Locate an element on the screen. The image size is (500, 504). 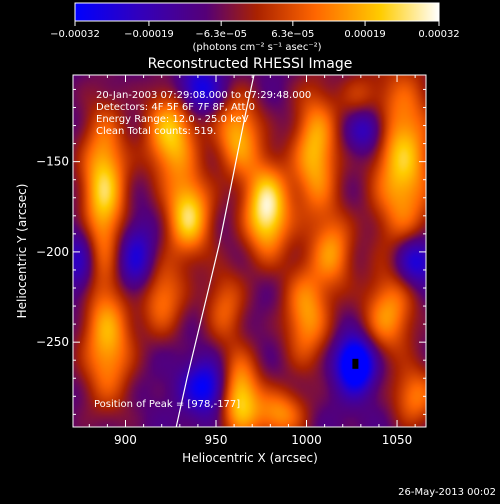
y-tick-label: −200 is located at coordinates (52, 252).